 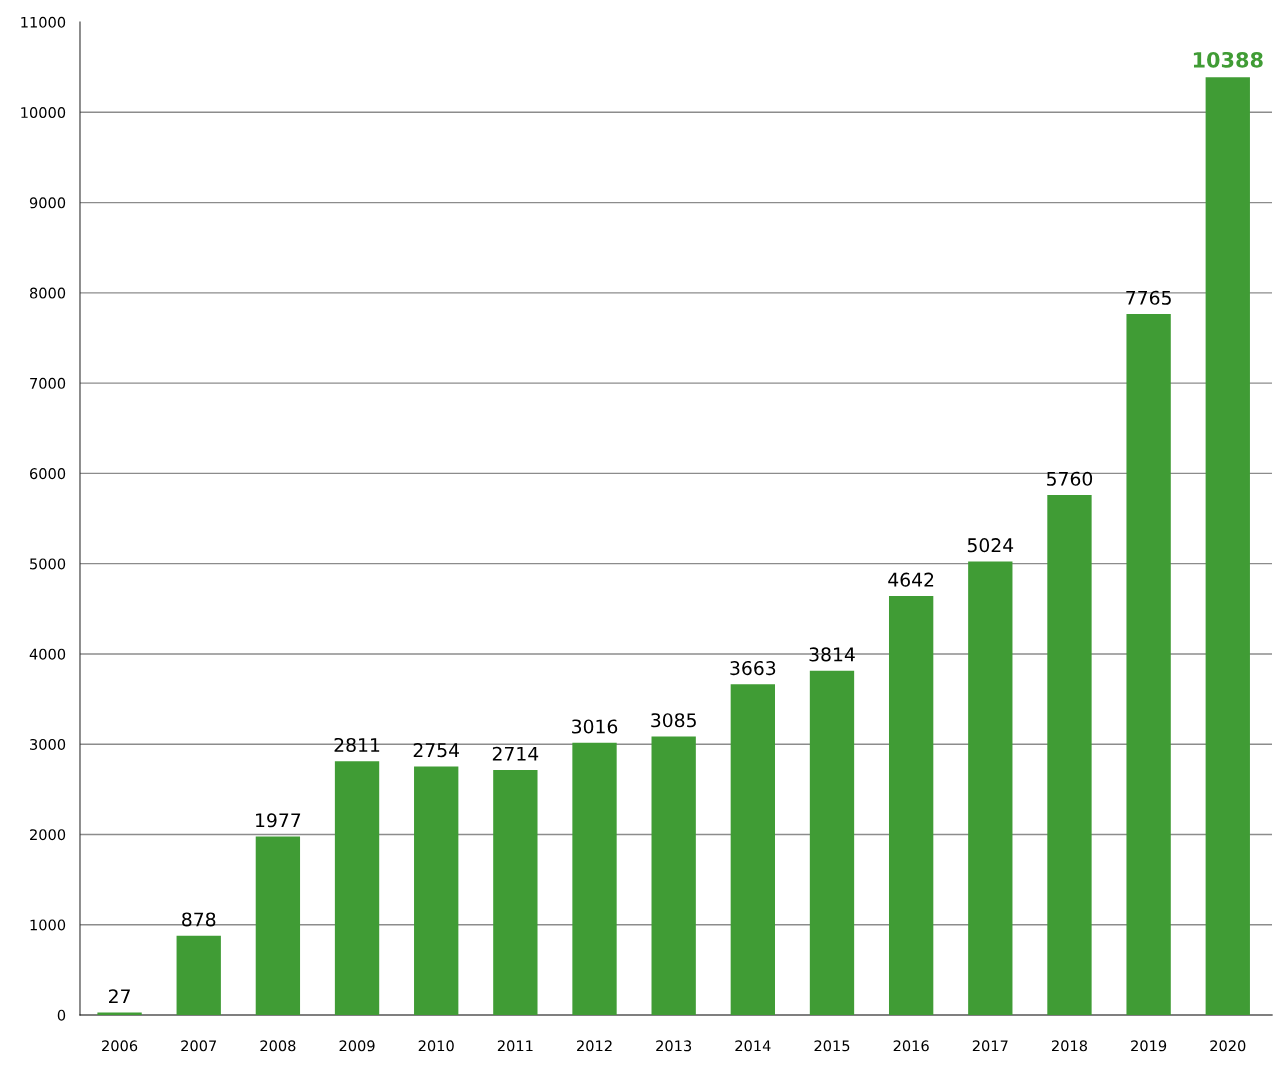 I want to click on data-label: 10388, so click(x=1228, y=59).